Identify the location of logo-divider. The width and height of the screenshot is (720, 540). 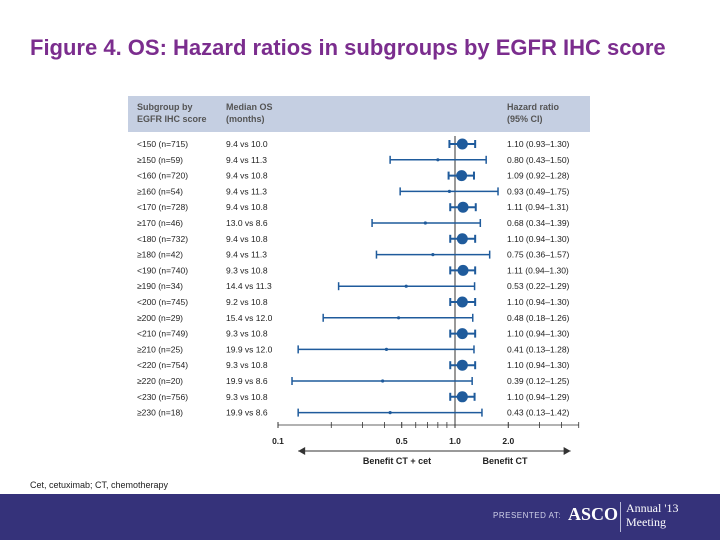
(620, 517).